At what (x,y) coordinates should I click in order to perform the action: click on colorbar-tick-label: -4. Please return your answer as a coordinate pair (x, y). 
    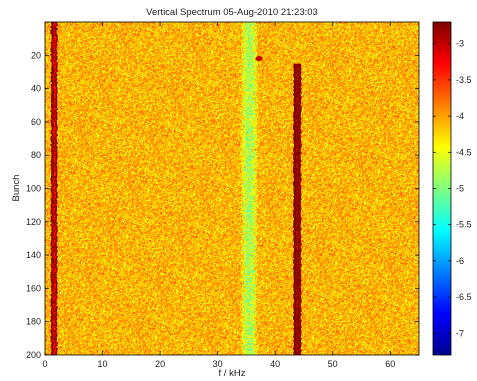
    Looking at the image, I should click on (460, 116).